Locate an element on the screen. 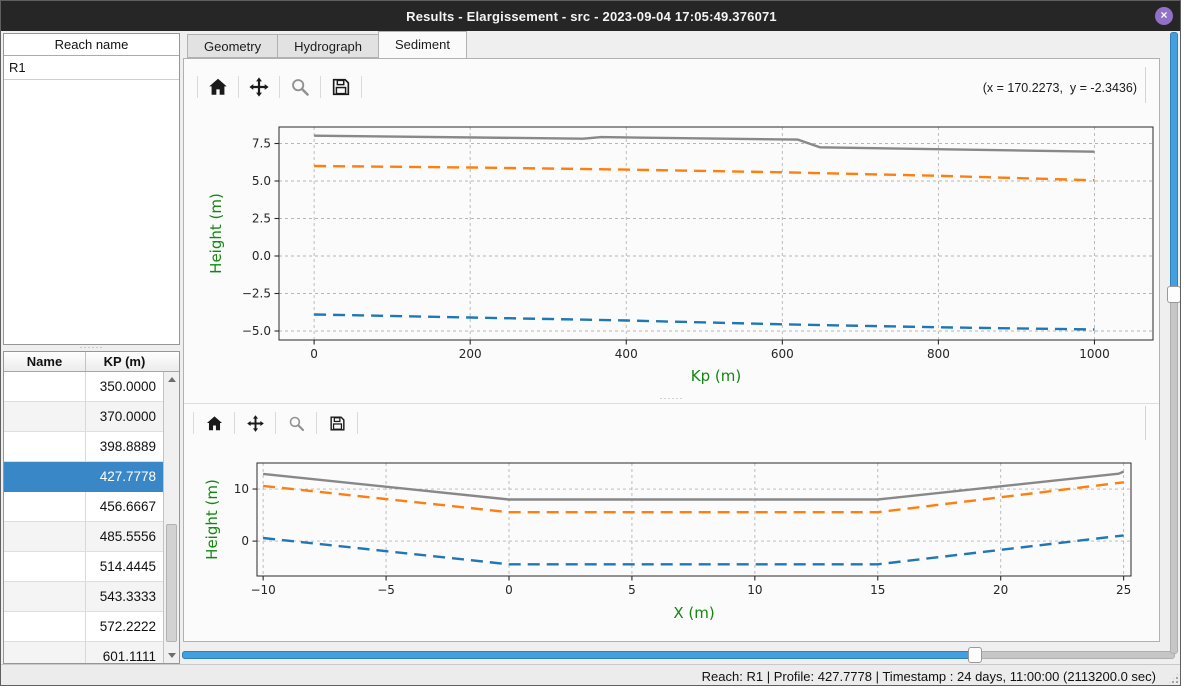  x-tick-label: 800 is located at coordinates (938, 354).